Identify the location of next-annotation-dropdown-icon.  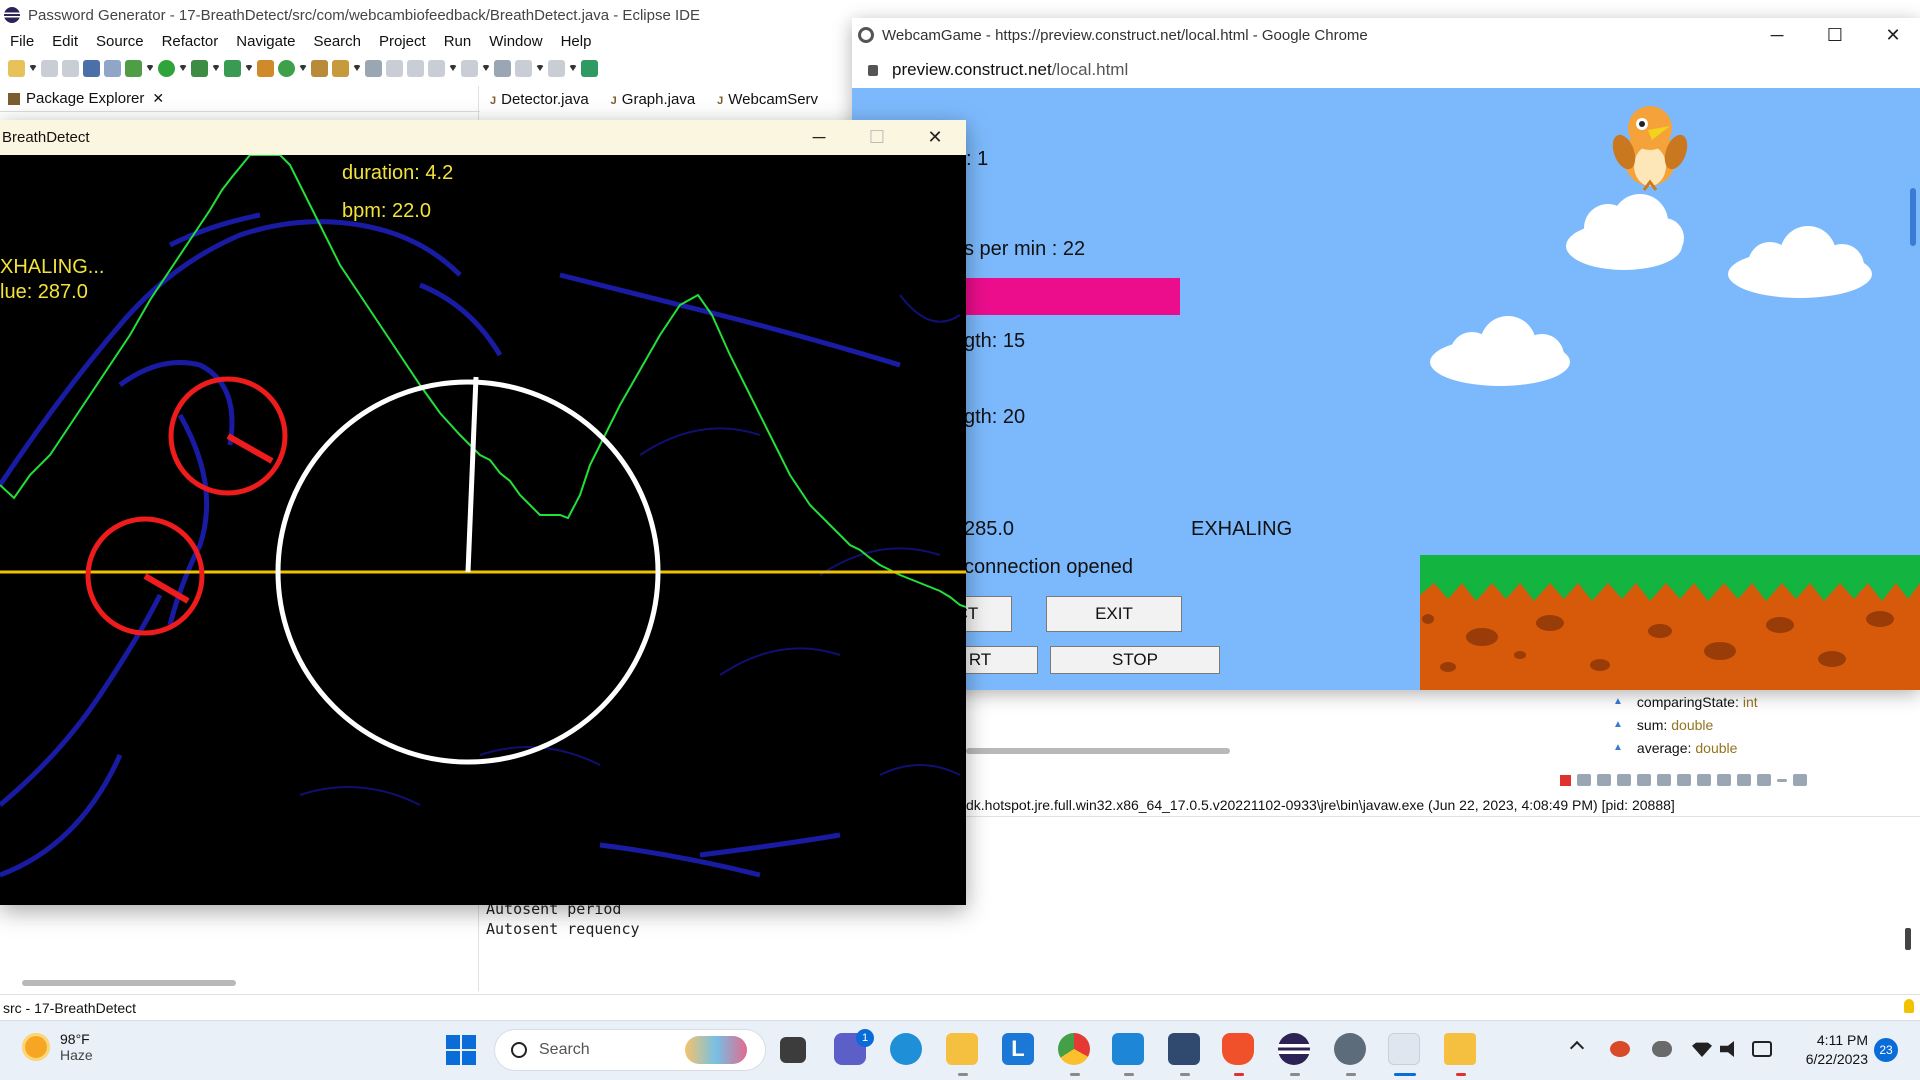
(453, 68).